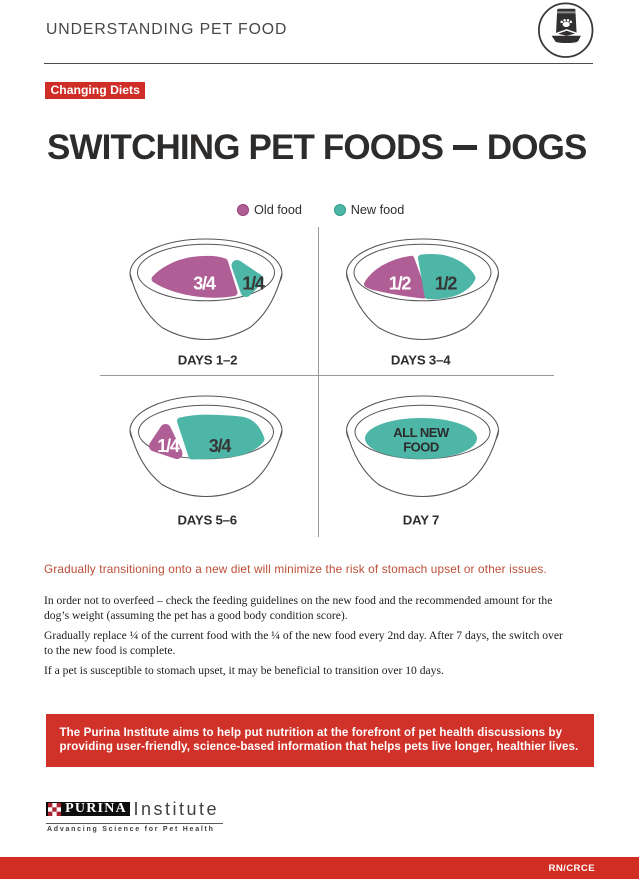 The height and width of the screenshot is (879, 639). I want to click on svg-text: DAYS 5–6, so click(207, 519).